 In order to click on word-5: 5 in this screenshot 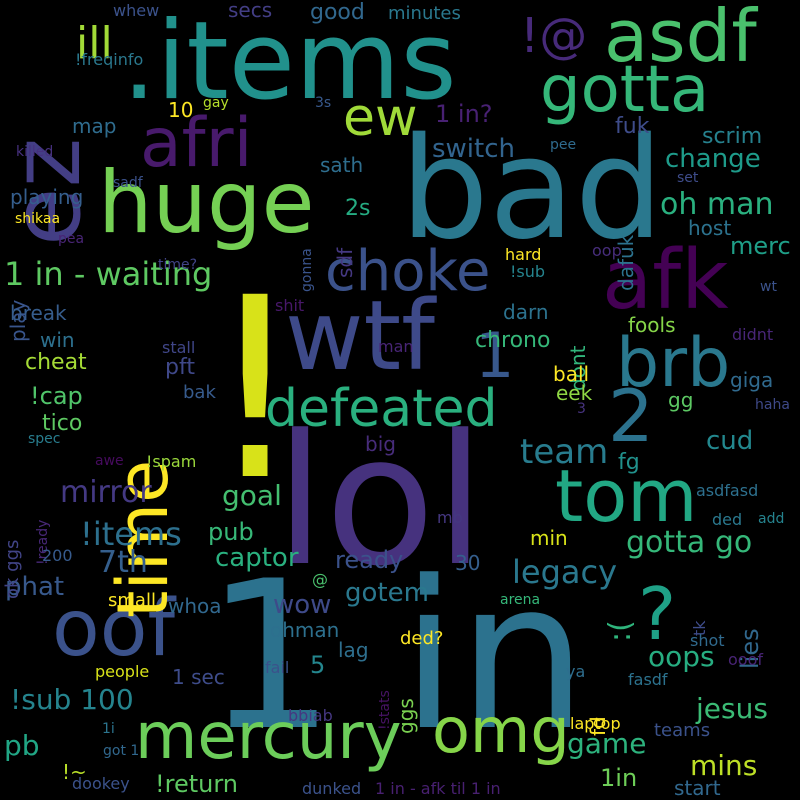, I will do `click(318, 665)`.